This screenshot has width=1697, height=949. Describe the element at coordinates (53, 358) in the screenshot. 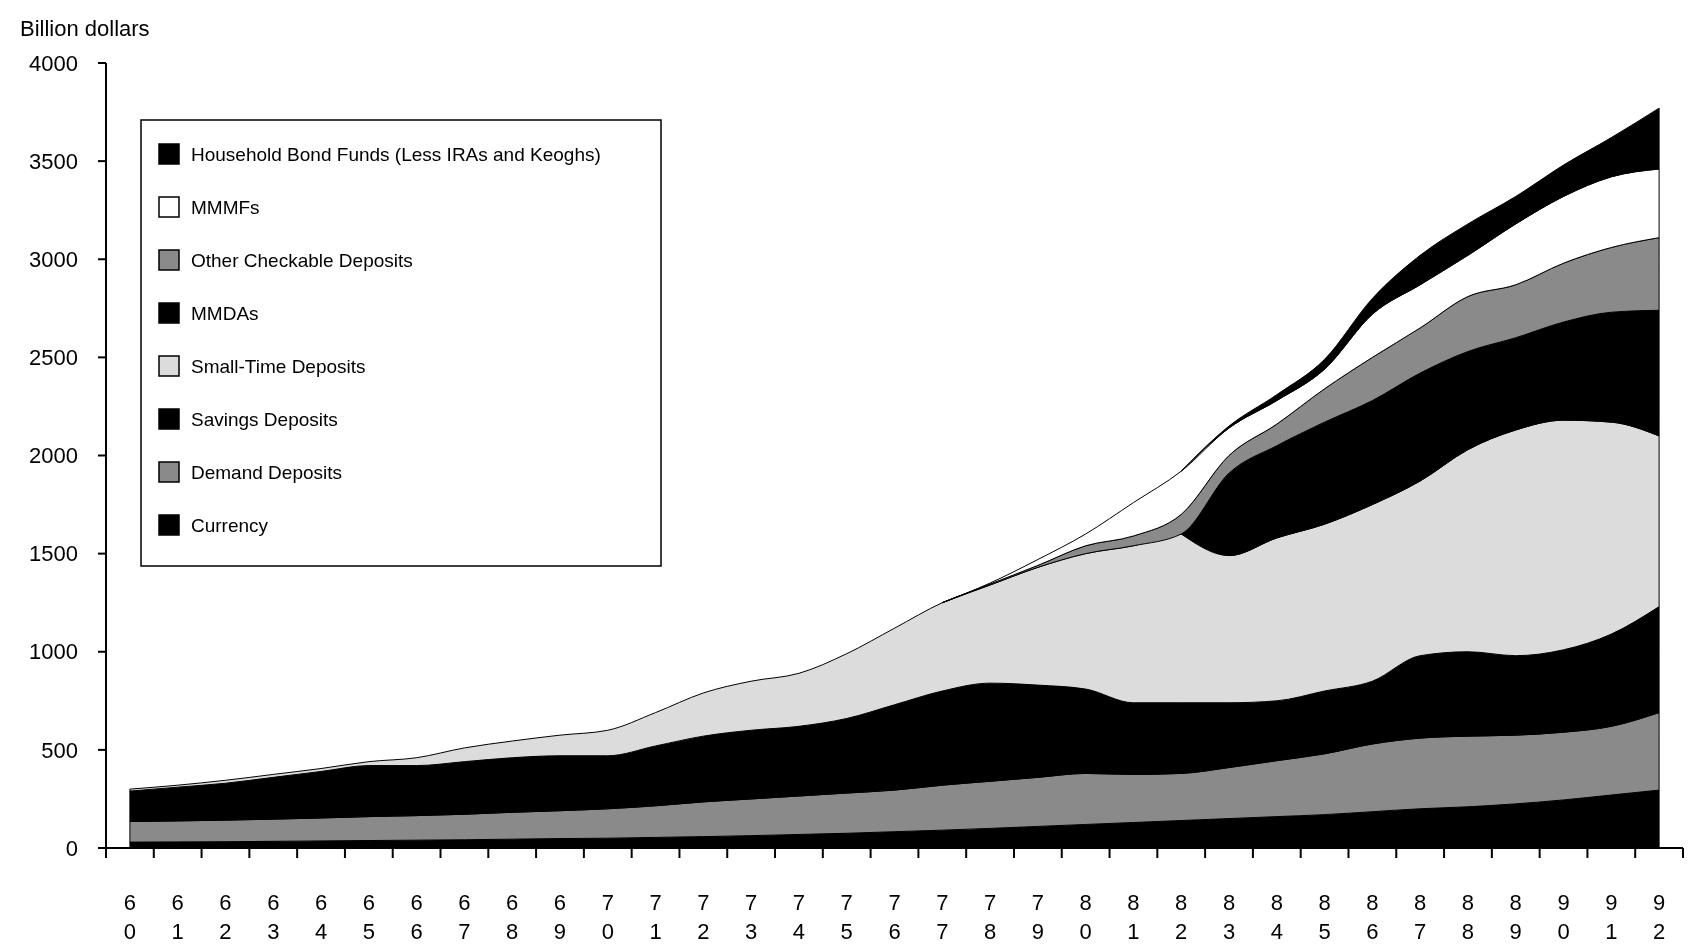

I see `y-tick-label: 2500` at that location.